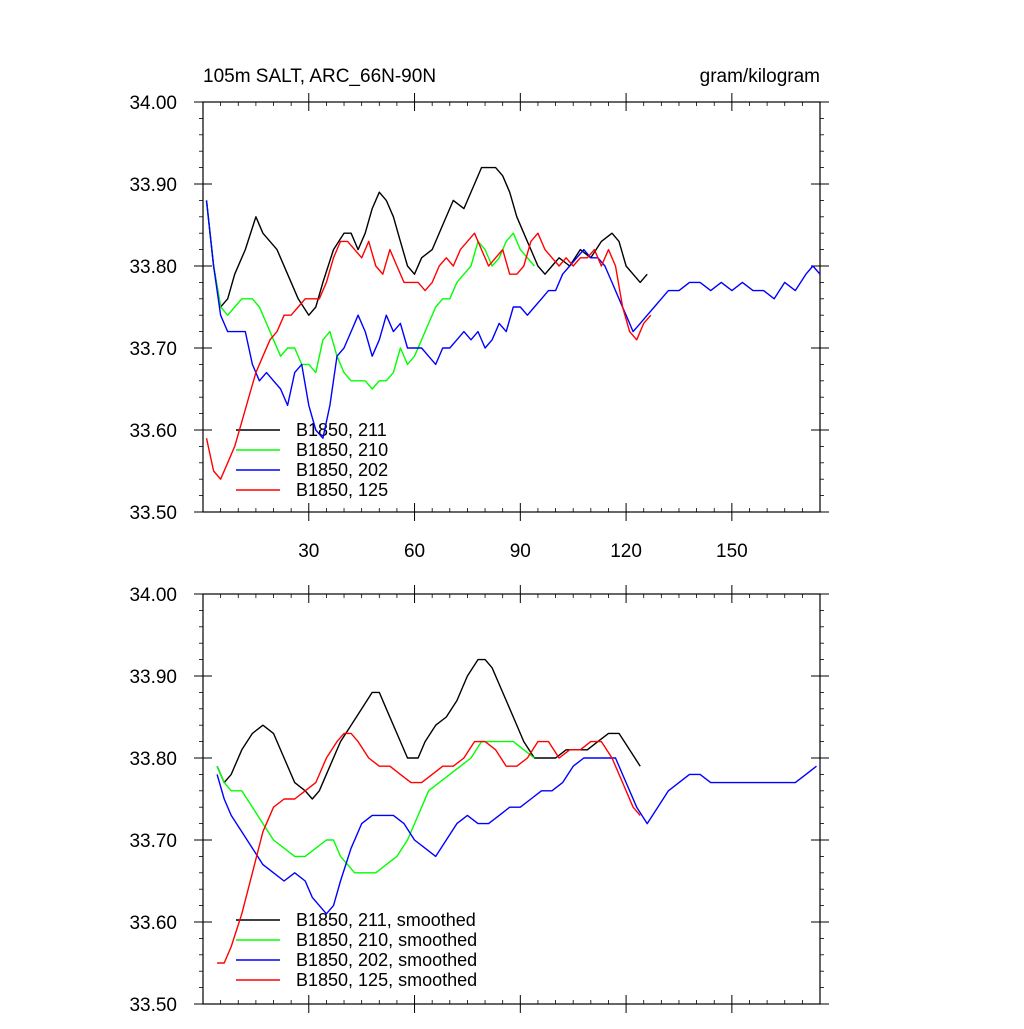  I want to click on chart-units: gram/kilogram, so click(760, 76).